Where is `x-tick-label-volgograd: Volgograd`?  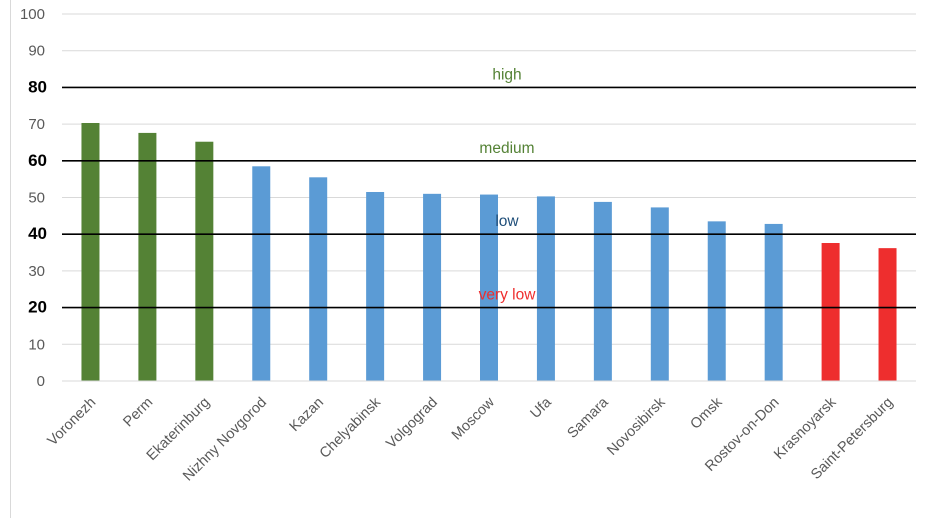
x-tick-label-volgograd: Volgograd is located at coordinates (411, 423).